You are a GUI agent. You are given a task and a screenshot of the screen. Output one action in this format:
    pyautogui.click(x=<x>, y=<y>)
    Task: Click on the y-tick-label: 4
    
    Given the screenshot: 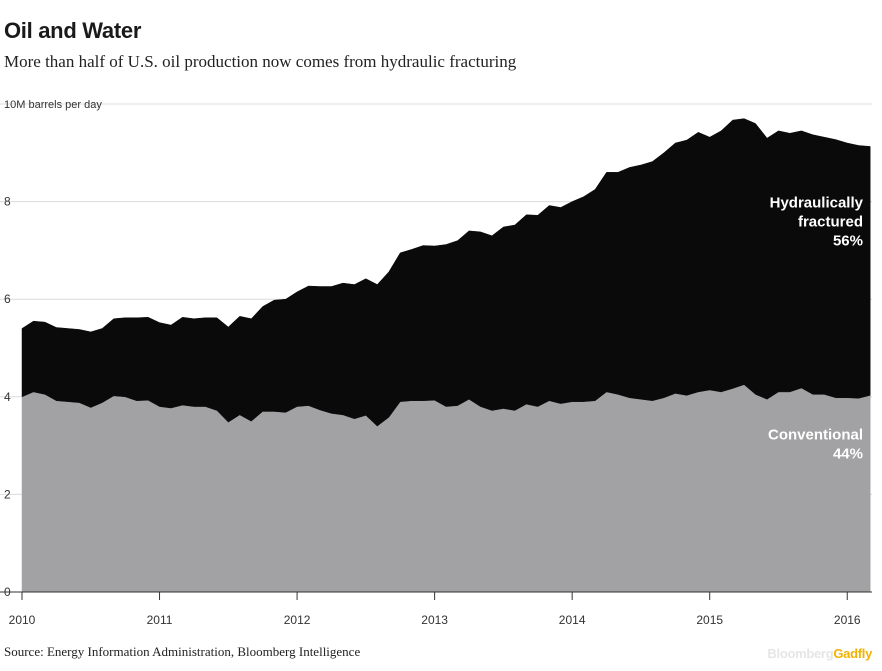 What is the action you would take?
    pyautogui.click(x=7, y=397)
    